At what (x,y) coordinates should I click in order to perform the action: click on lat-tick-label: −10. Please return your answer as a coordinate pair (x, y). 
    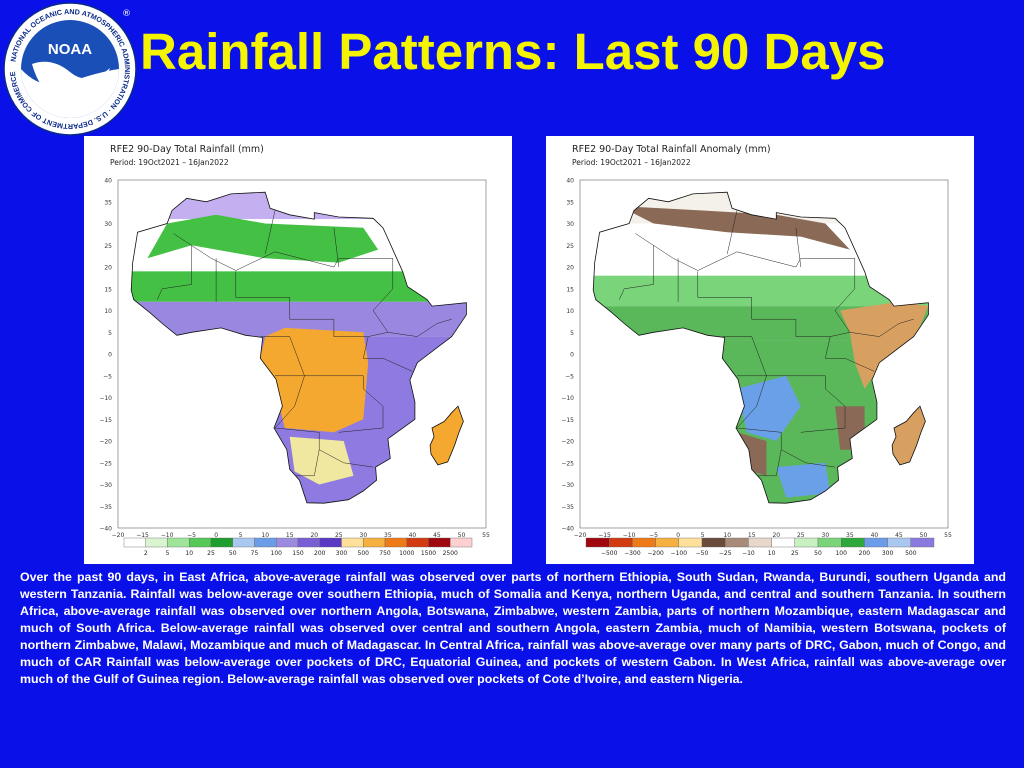
    Looking at the image, I should click on (105, 398).